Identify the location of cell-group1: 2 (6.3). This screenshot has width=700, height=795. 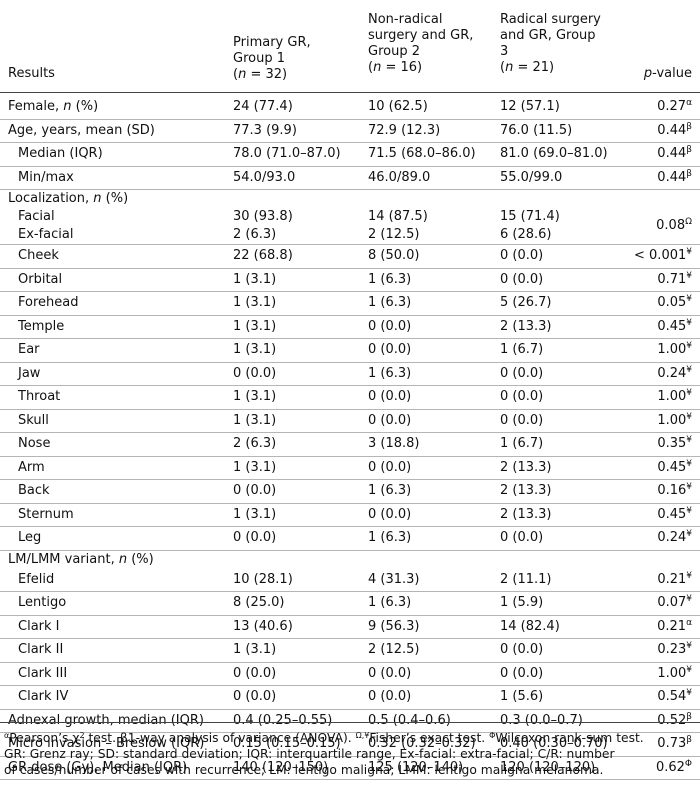
(255, 234).